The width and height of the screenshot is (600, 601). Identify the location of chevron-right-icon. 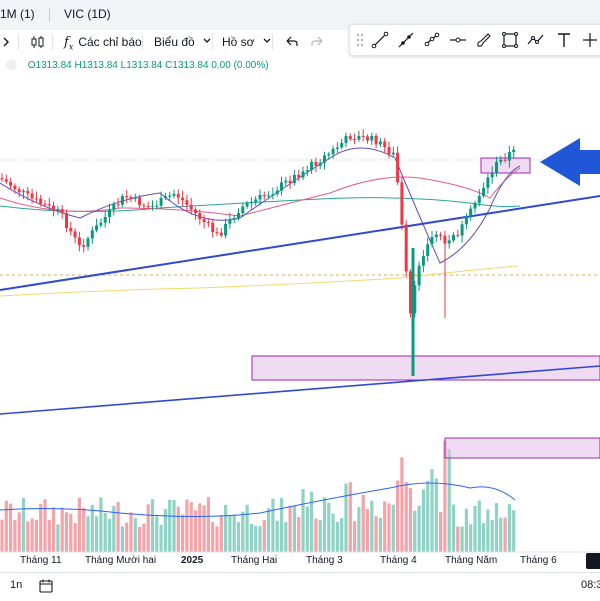
(7, 42).